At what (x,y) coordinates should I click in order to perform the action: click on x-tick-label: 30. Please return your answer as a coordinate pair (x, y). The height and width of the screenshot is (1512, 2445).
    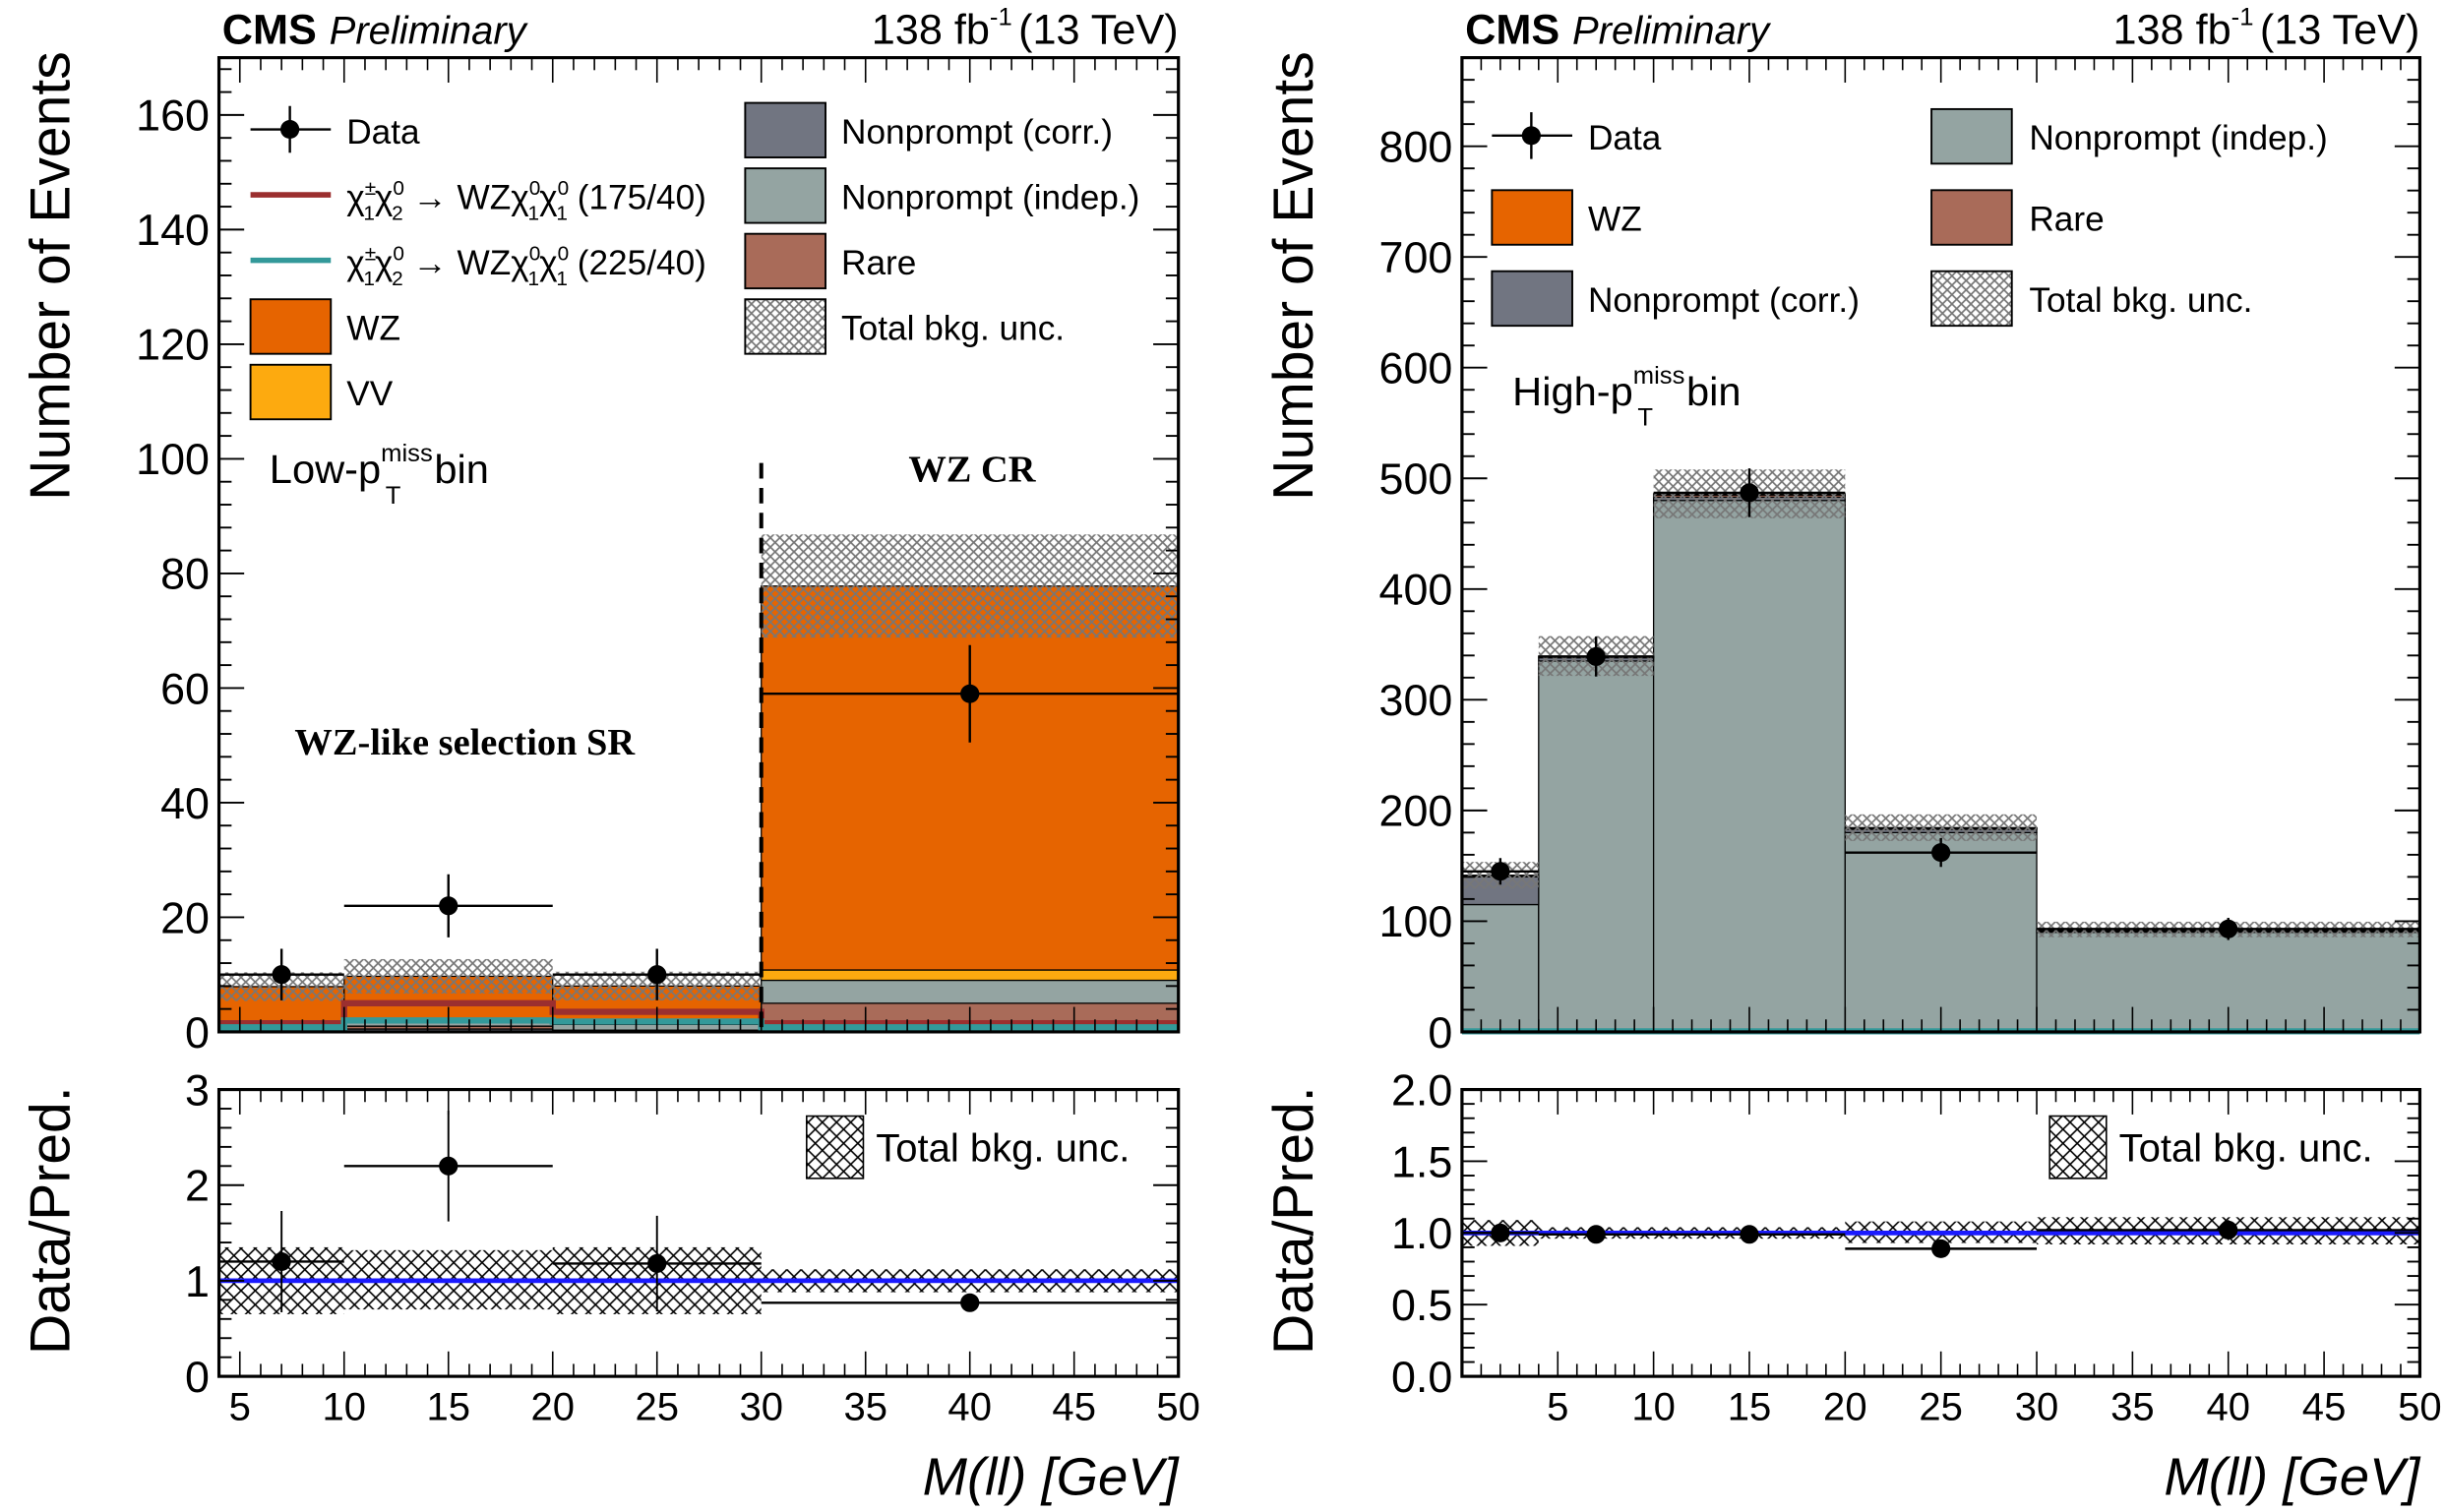
    Looking at the image, I should click on (2037, 1408).